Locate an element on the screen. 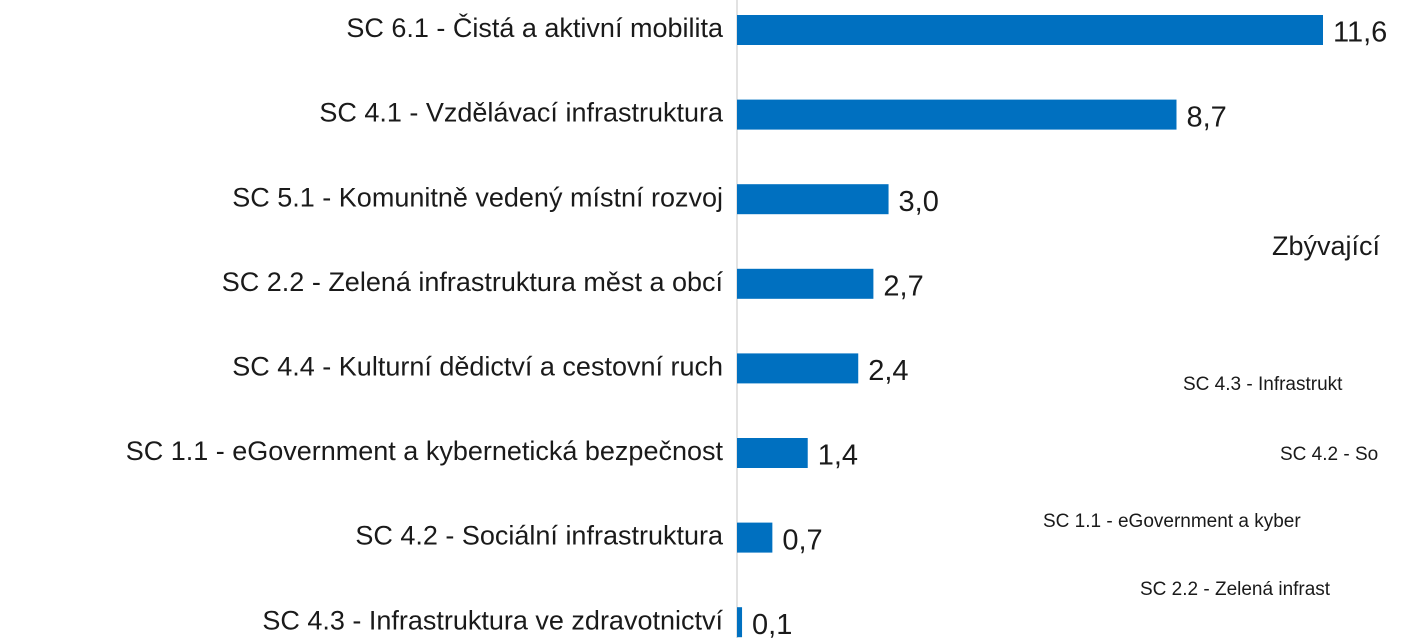 This screenshot has width=1413, height=638. fragment-title: Zbývající is located at coordinates (1326, 246).